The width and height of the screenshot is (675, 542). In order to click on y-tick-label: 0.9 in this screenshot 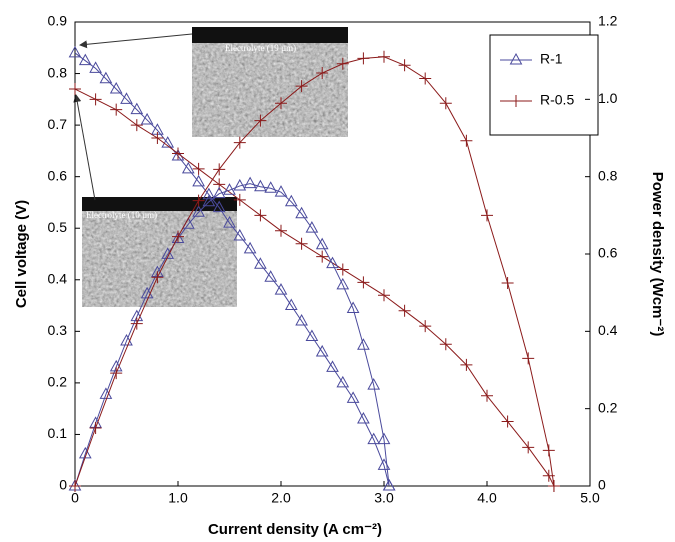, I will do `click(58, 21)`.